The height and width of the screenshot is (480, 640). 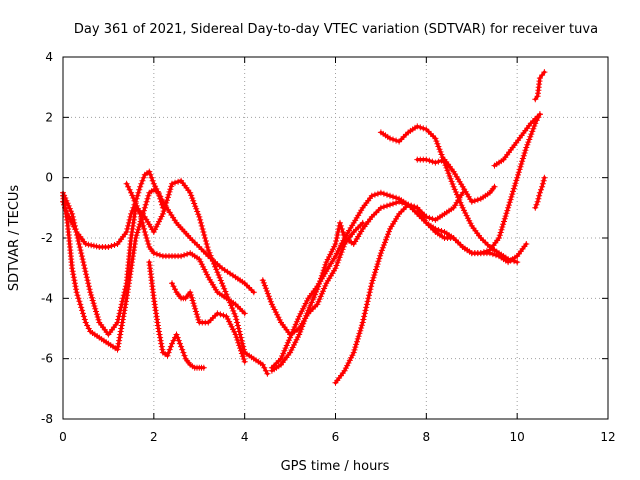 What do you see at coordinates (336, 437) in the screenshot?
I see `x-tick-label: 6` at bounding box center [336, 437].